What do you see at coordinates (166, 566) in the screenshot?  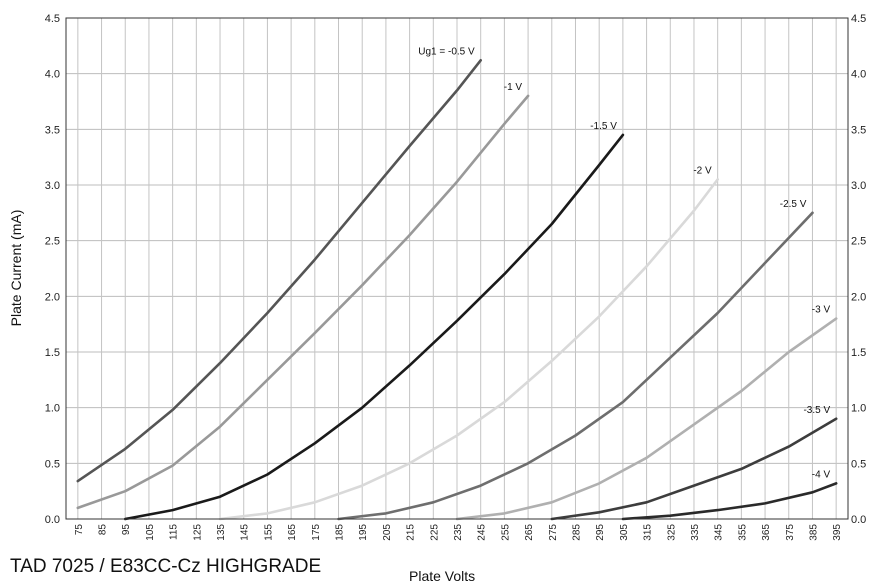 I see `chart-caption: TAD 7025 / E83CC-Cz HIGHGRADE` at bounding box center [166, 566].